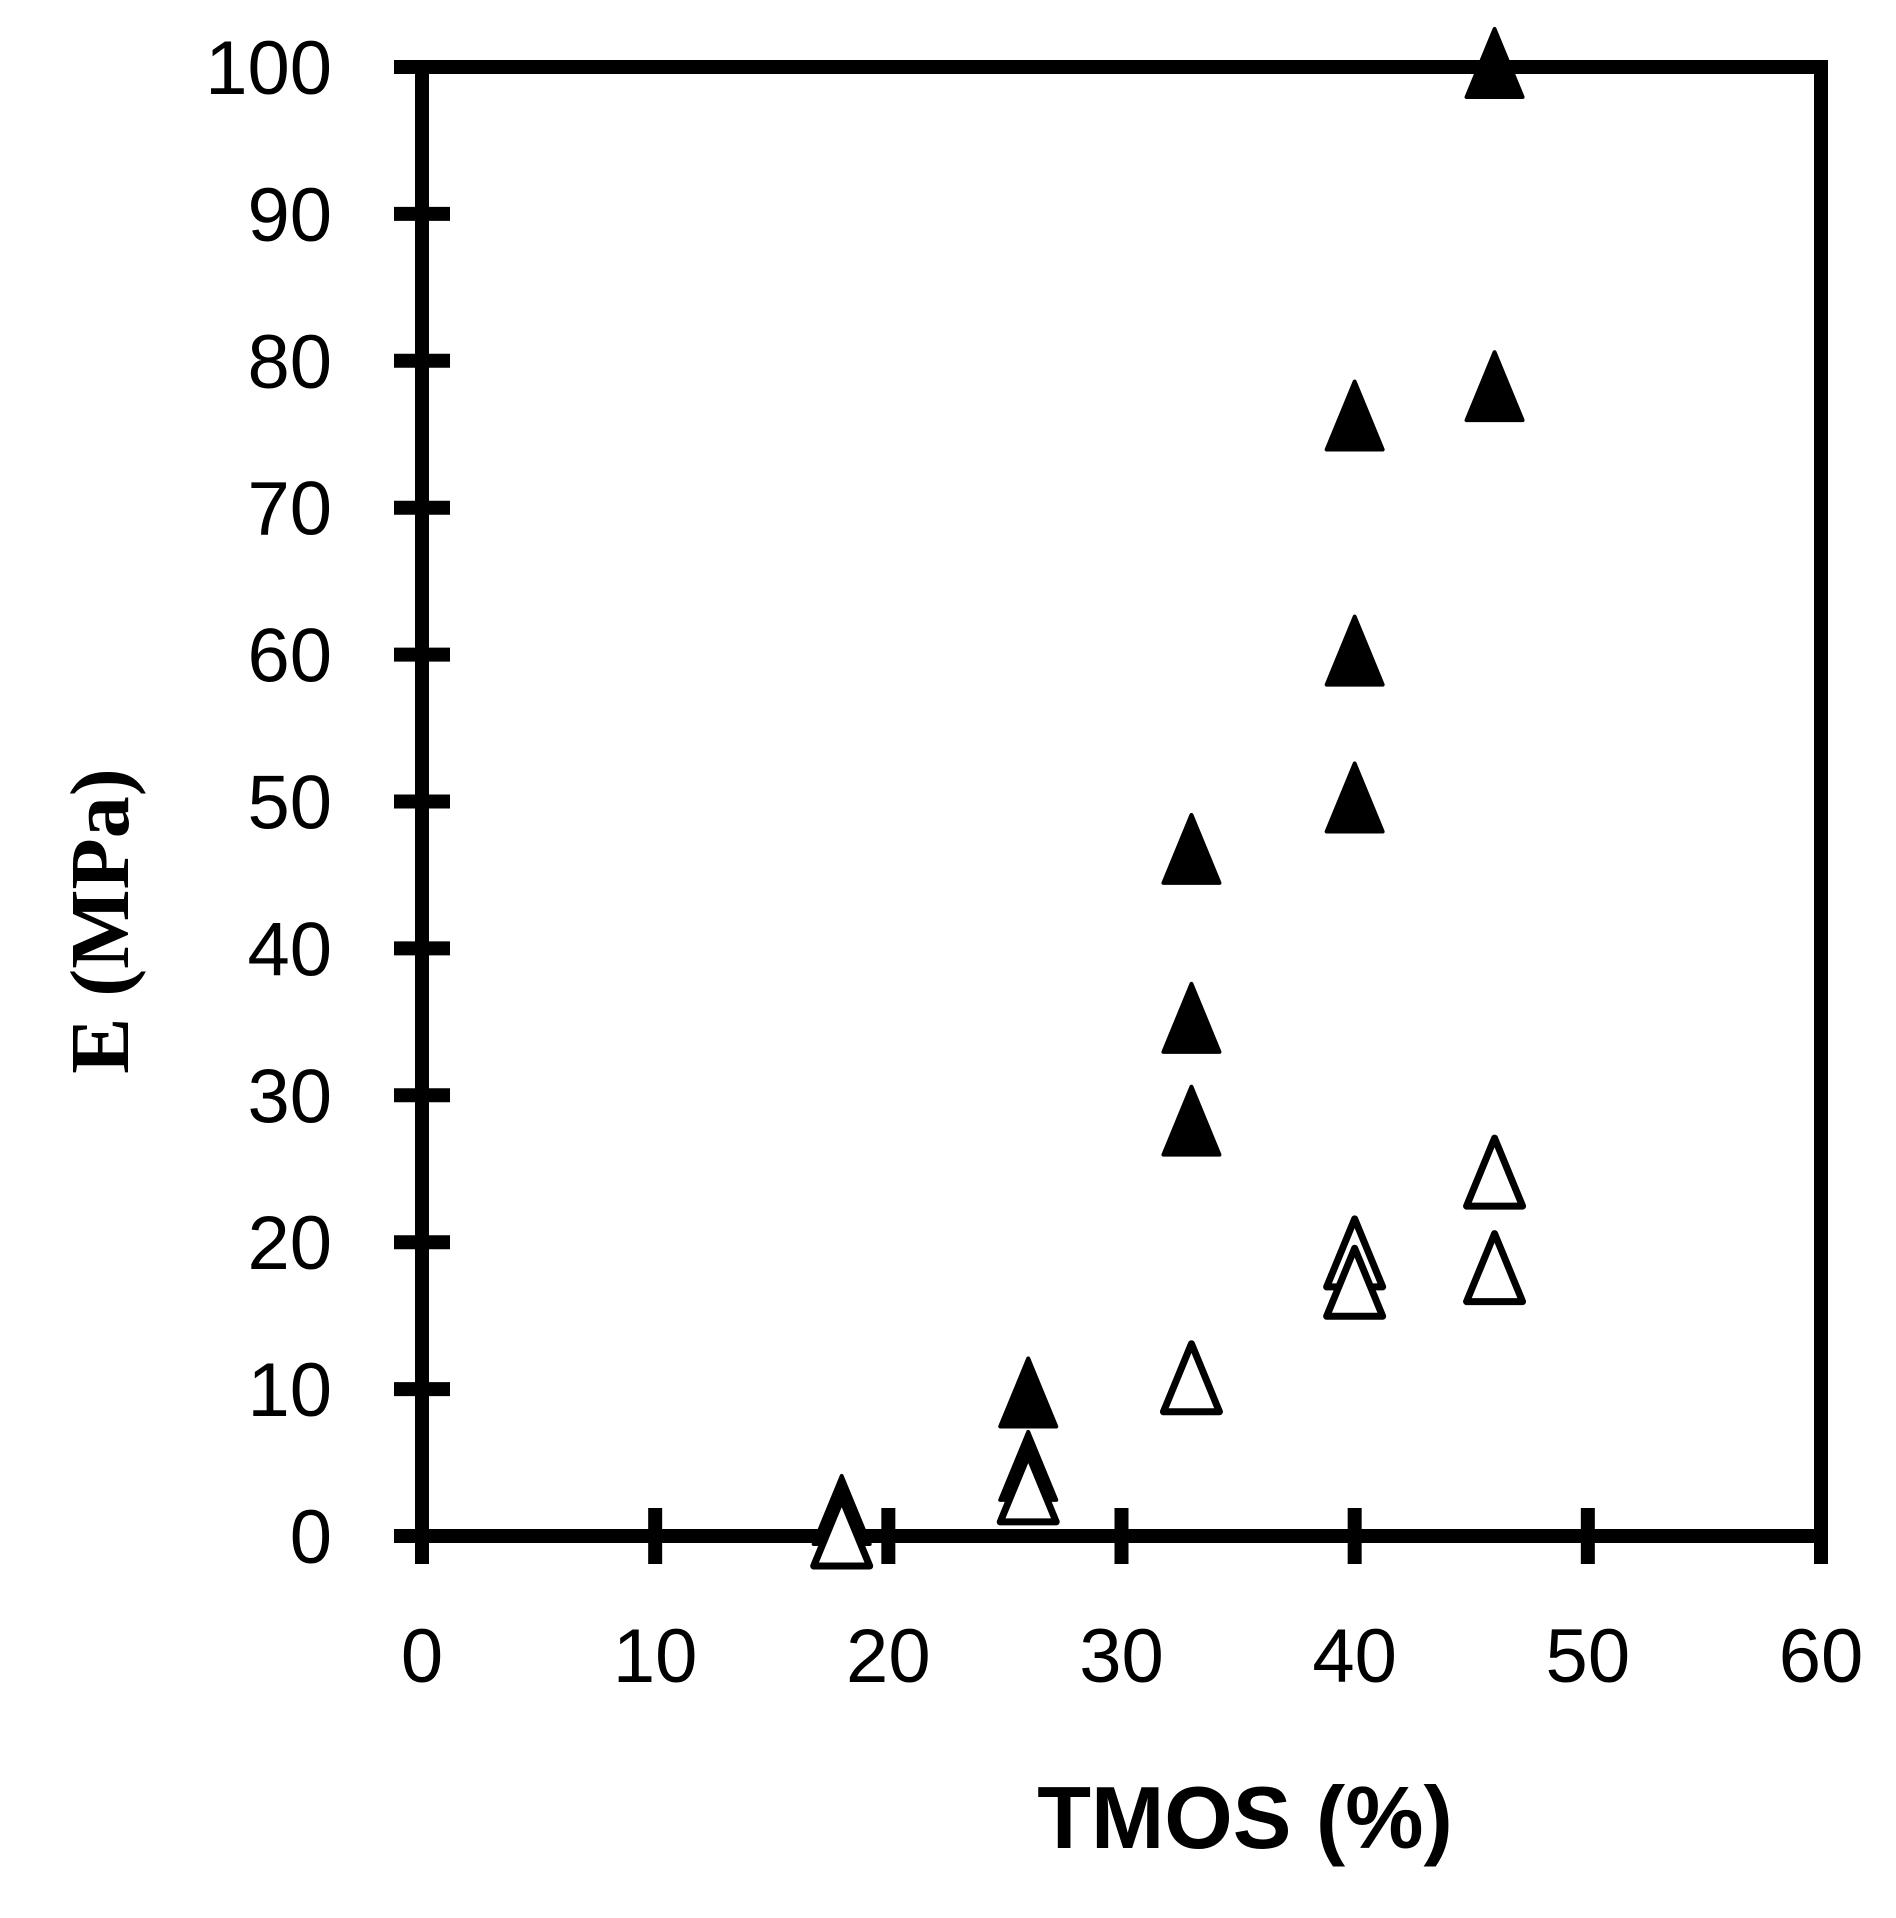  Describe the element at coordinates (1121, 1656) in the screenshot. I see `x-tick-label: 30` at that location.